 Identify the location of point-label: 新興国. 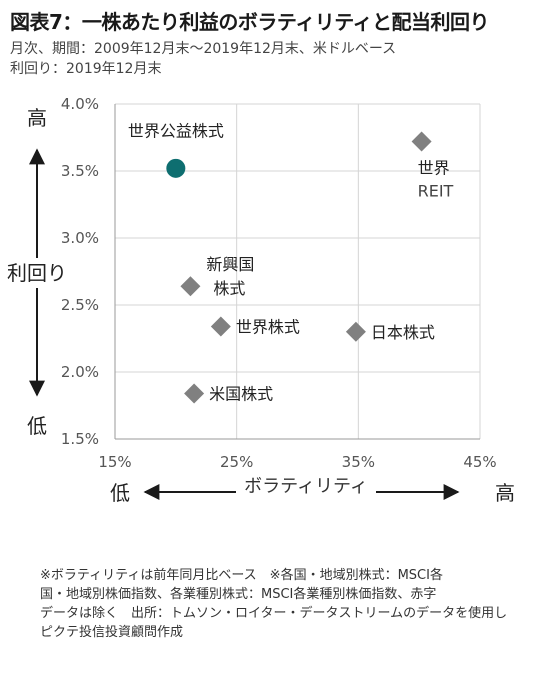
(230, 264).